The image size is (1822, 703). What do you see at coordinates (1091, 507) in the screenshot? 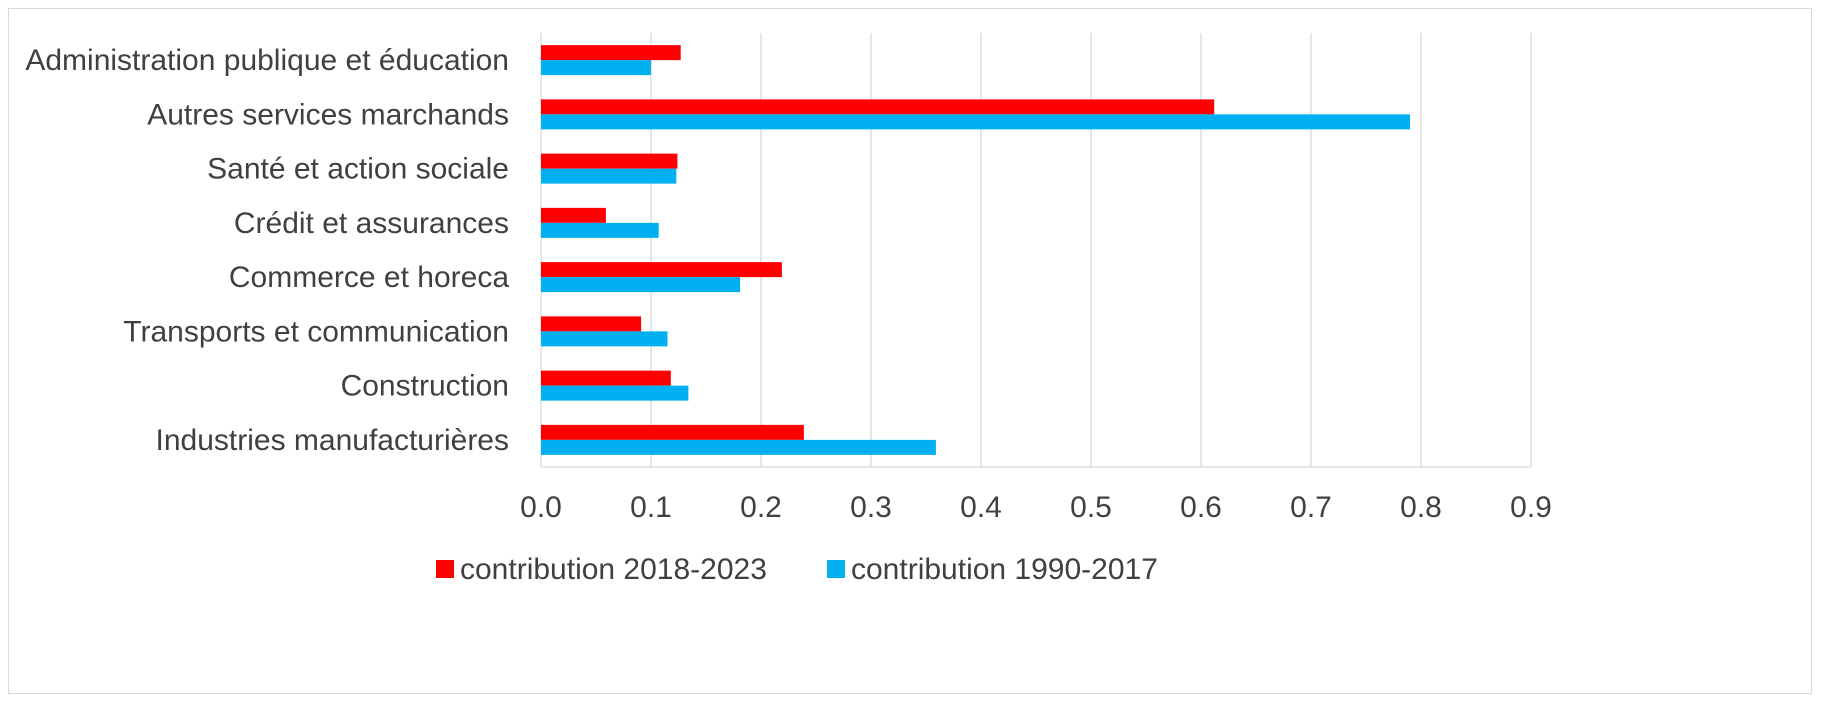
I see `x-tick-label: 0.5` at bounding box center [1091, 507].